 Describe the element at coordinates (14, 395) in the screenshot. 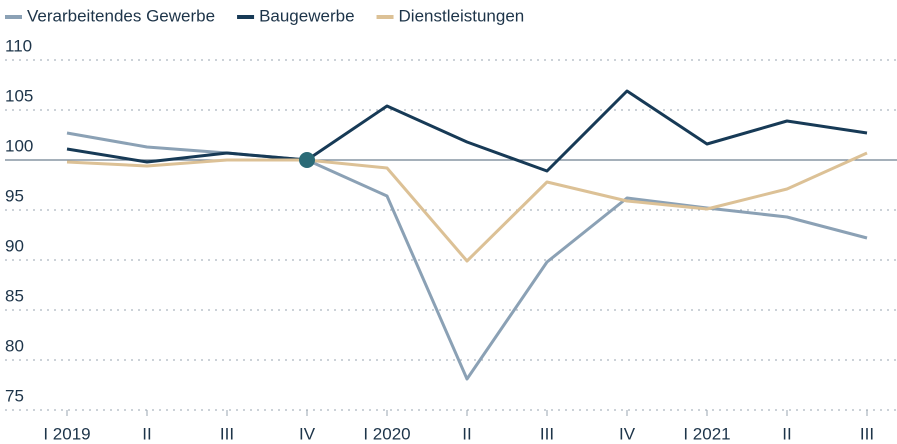

I see `y-tick-label: 75` at that location.